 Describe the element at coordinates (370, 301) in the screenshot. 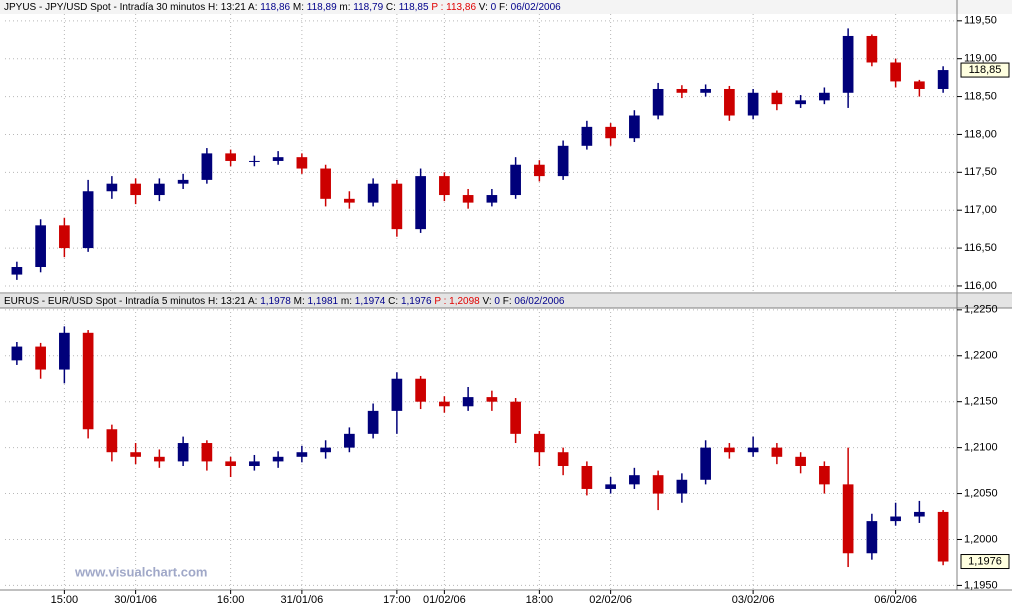

I see `field-value: 1,1974` at that location.